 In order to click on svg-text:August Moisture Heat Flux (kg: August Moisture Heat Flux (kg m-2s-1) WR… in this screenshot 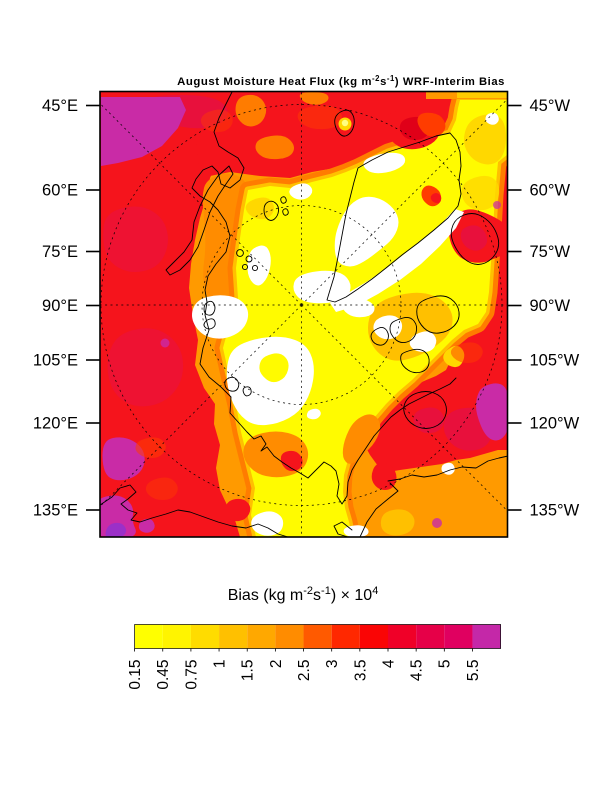, I will do `click(341, 81)`.